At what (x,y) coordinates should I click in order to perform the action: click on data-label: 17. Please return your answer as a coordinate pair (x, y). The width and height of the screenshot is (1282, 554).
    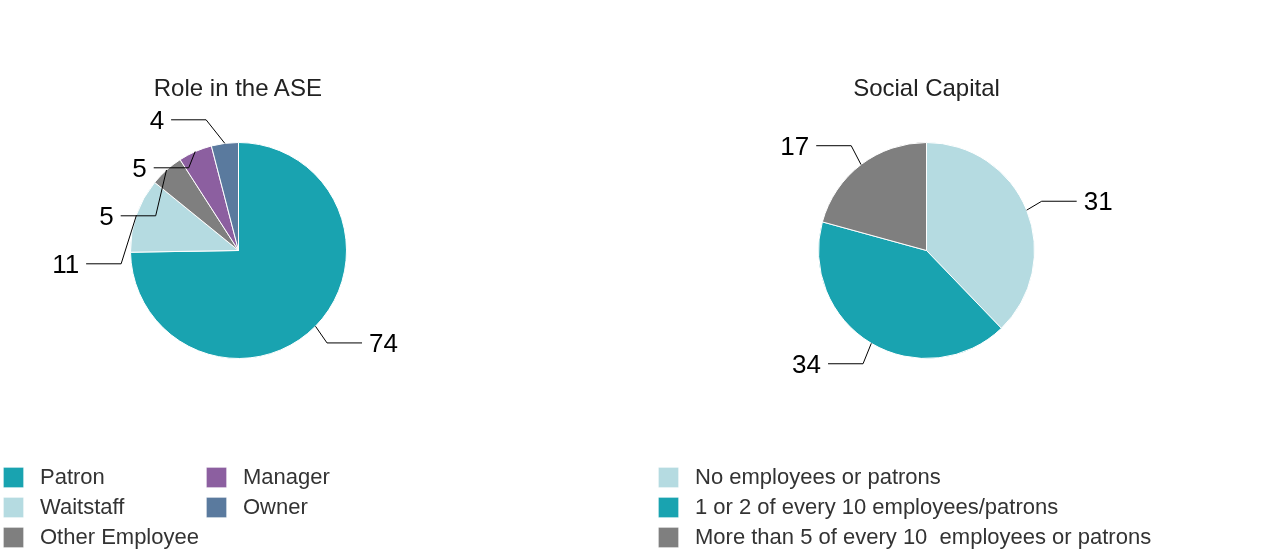
    Looking at the image, I should click on (795, 145).